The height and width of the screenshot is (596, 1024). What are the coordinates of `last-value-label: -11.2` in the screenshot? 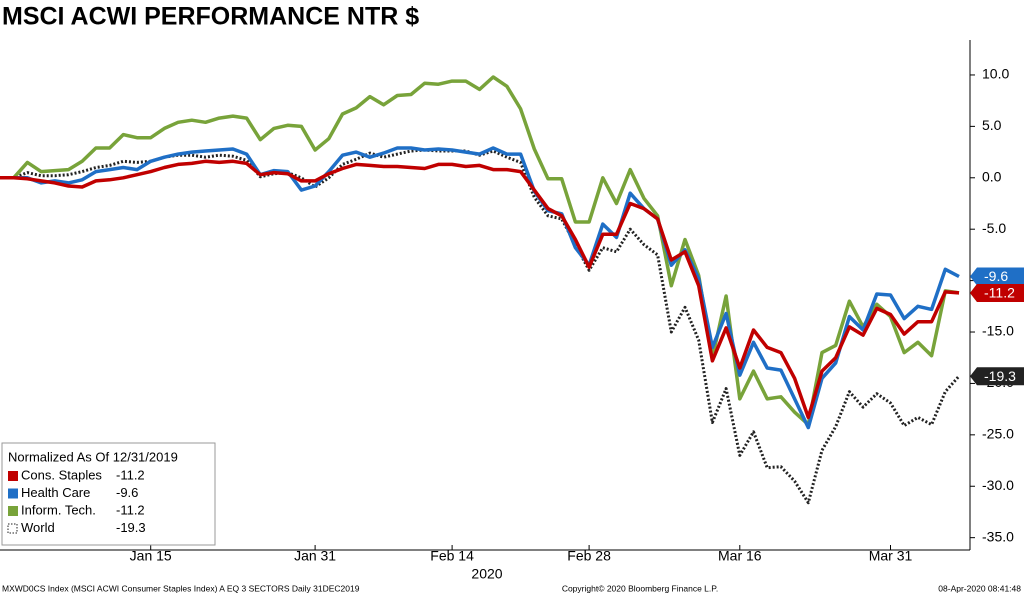 It's located at (999, 293).